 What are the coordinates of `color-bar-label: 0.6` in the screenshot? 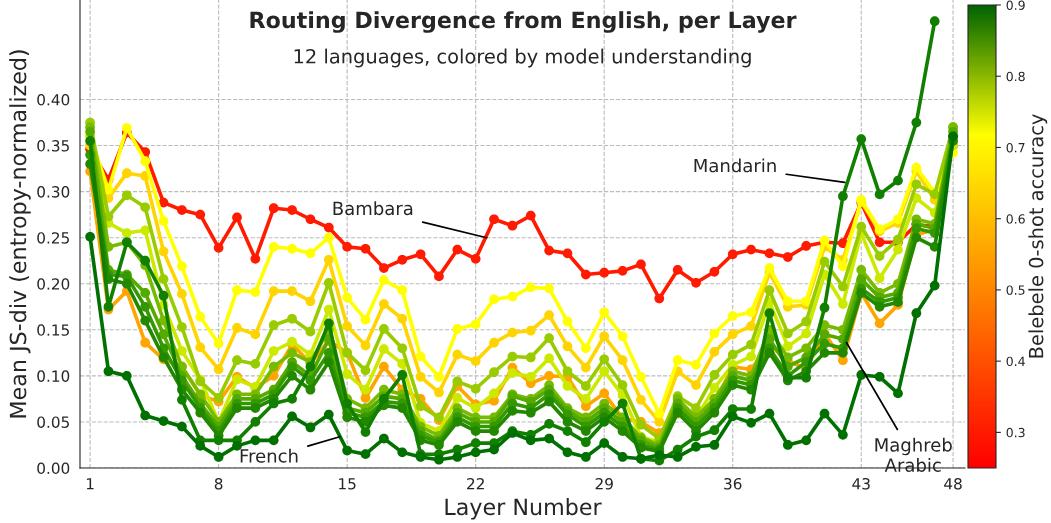 It's located at (1015, 219).